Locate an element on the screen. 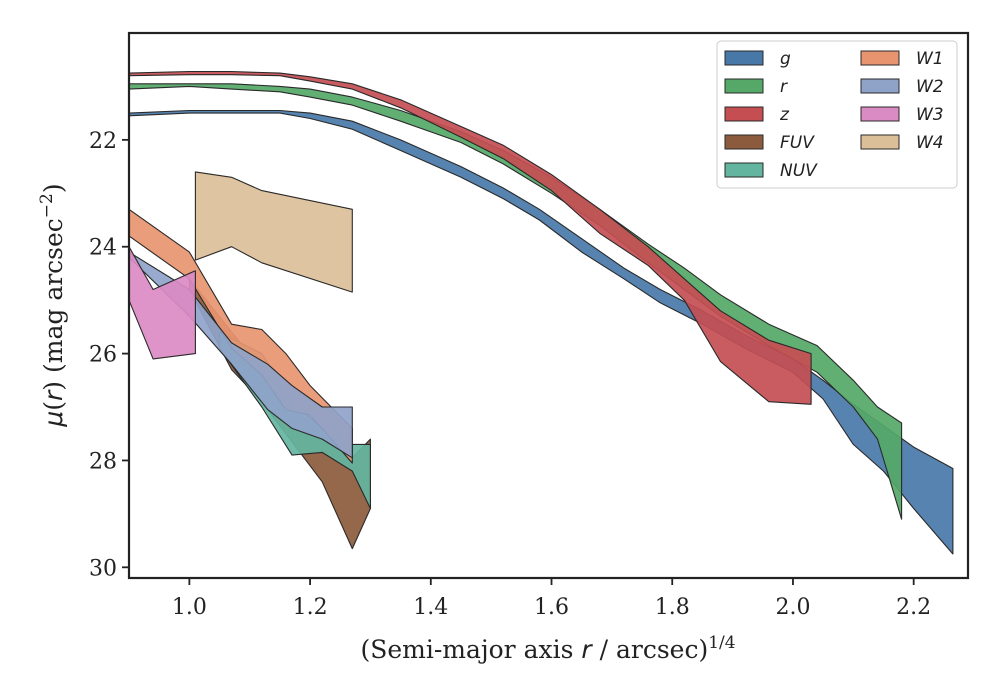  x-tick-label: 2.0 is located at coordinates (792, 607).